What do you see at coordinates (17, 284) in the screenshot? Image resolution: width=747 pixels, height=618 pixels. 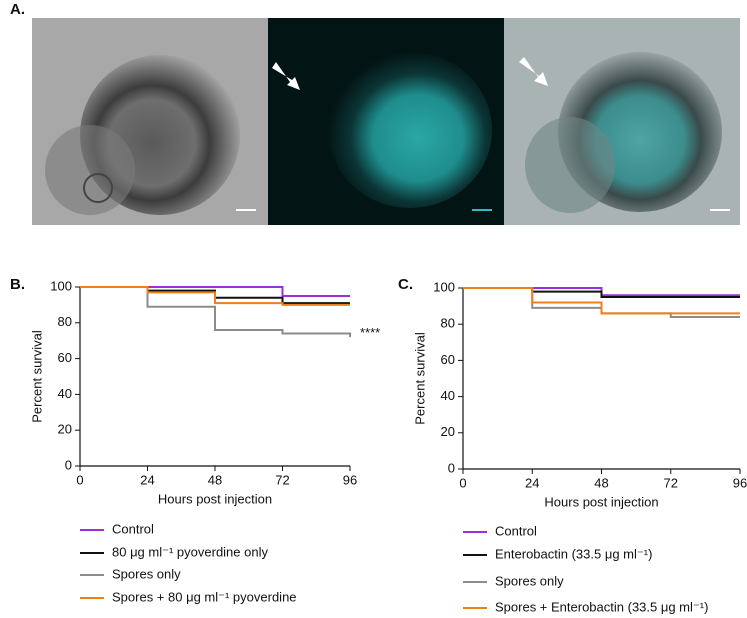 I see `panel-label: B.` at bounding box center [17, 284].